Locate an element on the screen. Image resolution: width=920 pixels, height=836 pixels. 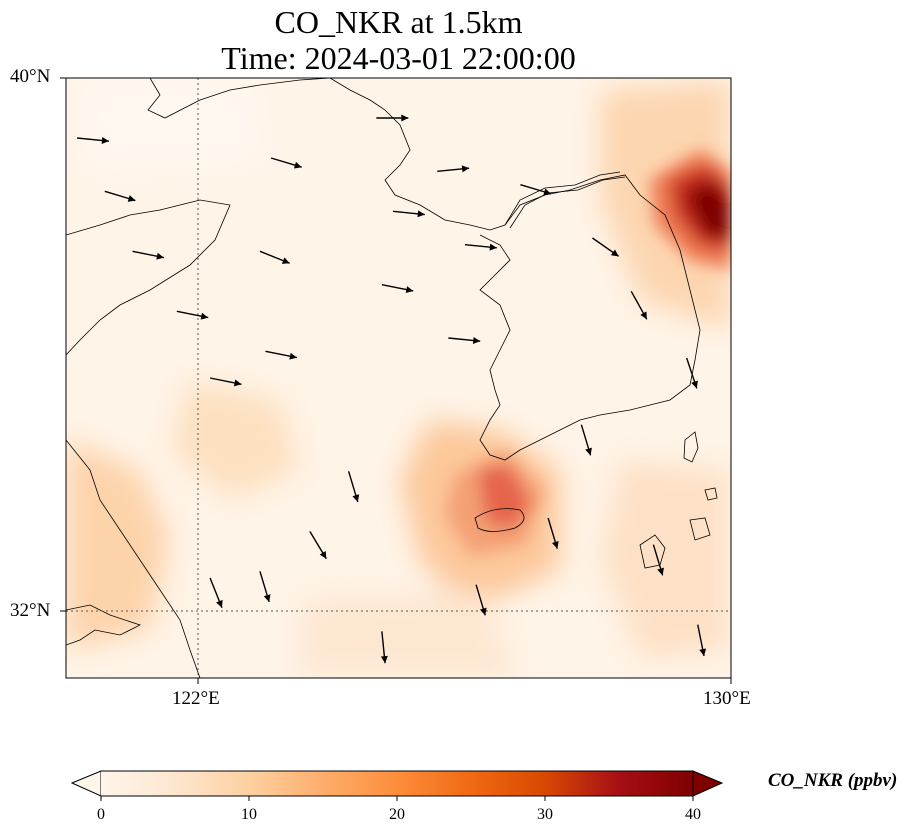
map-title: CO_NKR at 1.5km is located at coordinates (398, 22).